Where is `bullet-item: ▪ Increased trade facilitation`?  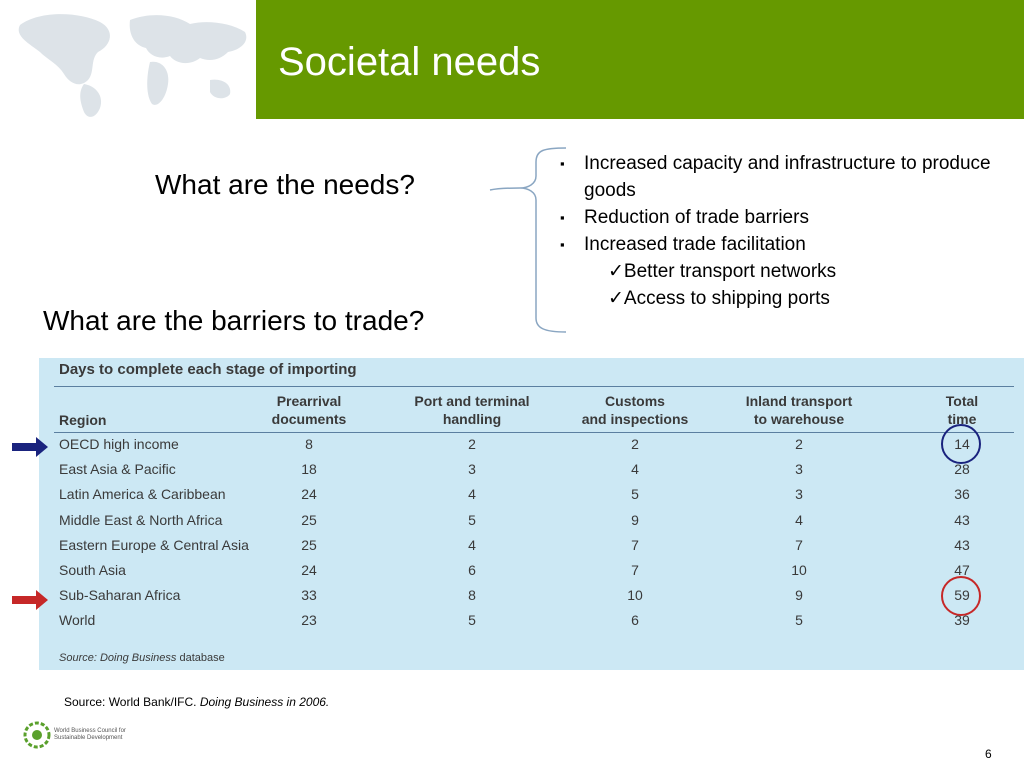 bullet-item: ▪ Increased trade facilitation is located at coordinates (780, 244).